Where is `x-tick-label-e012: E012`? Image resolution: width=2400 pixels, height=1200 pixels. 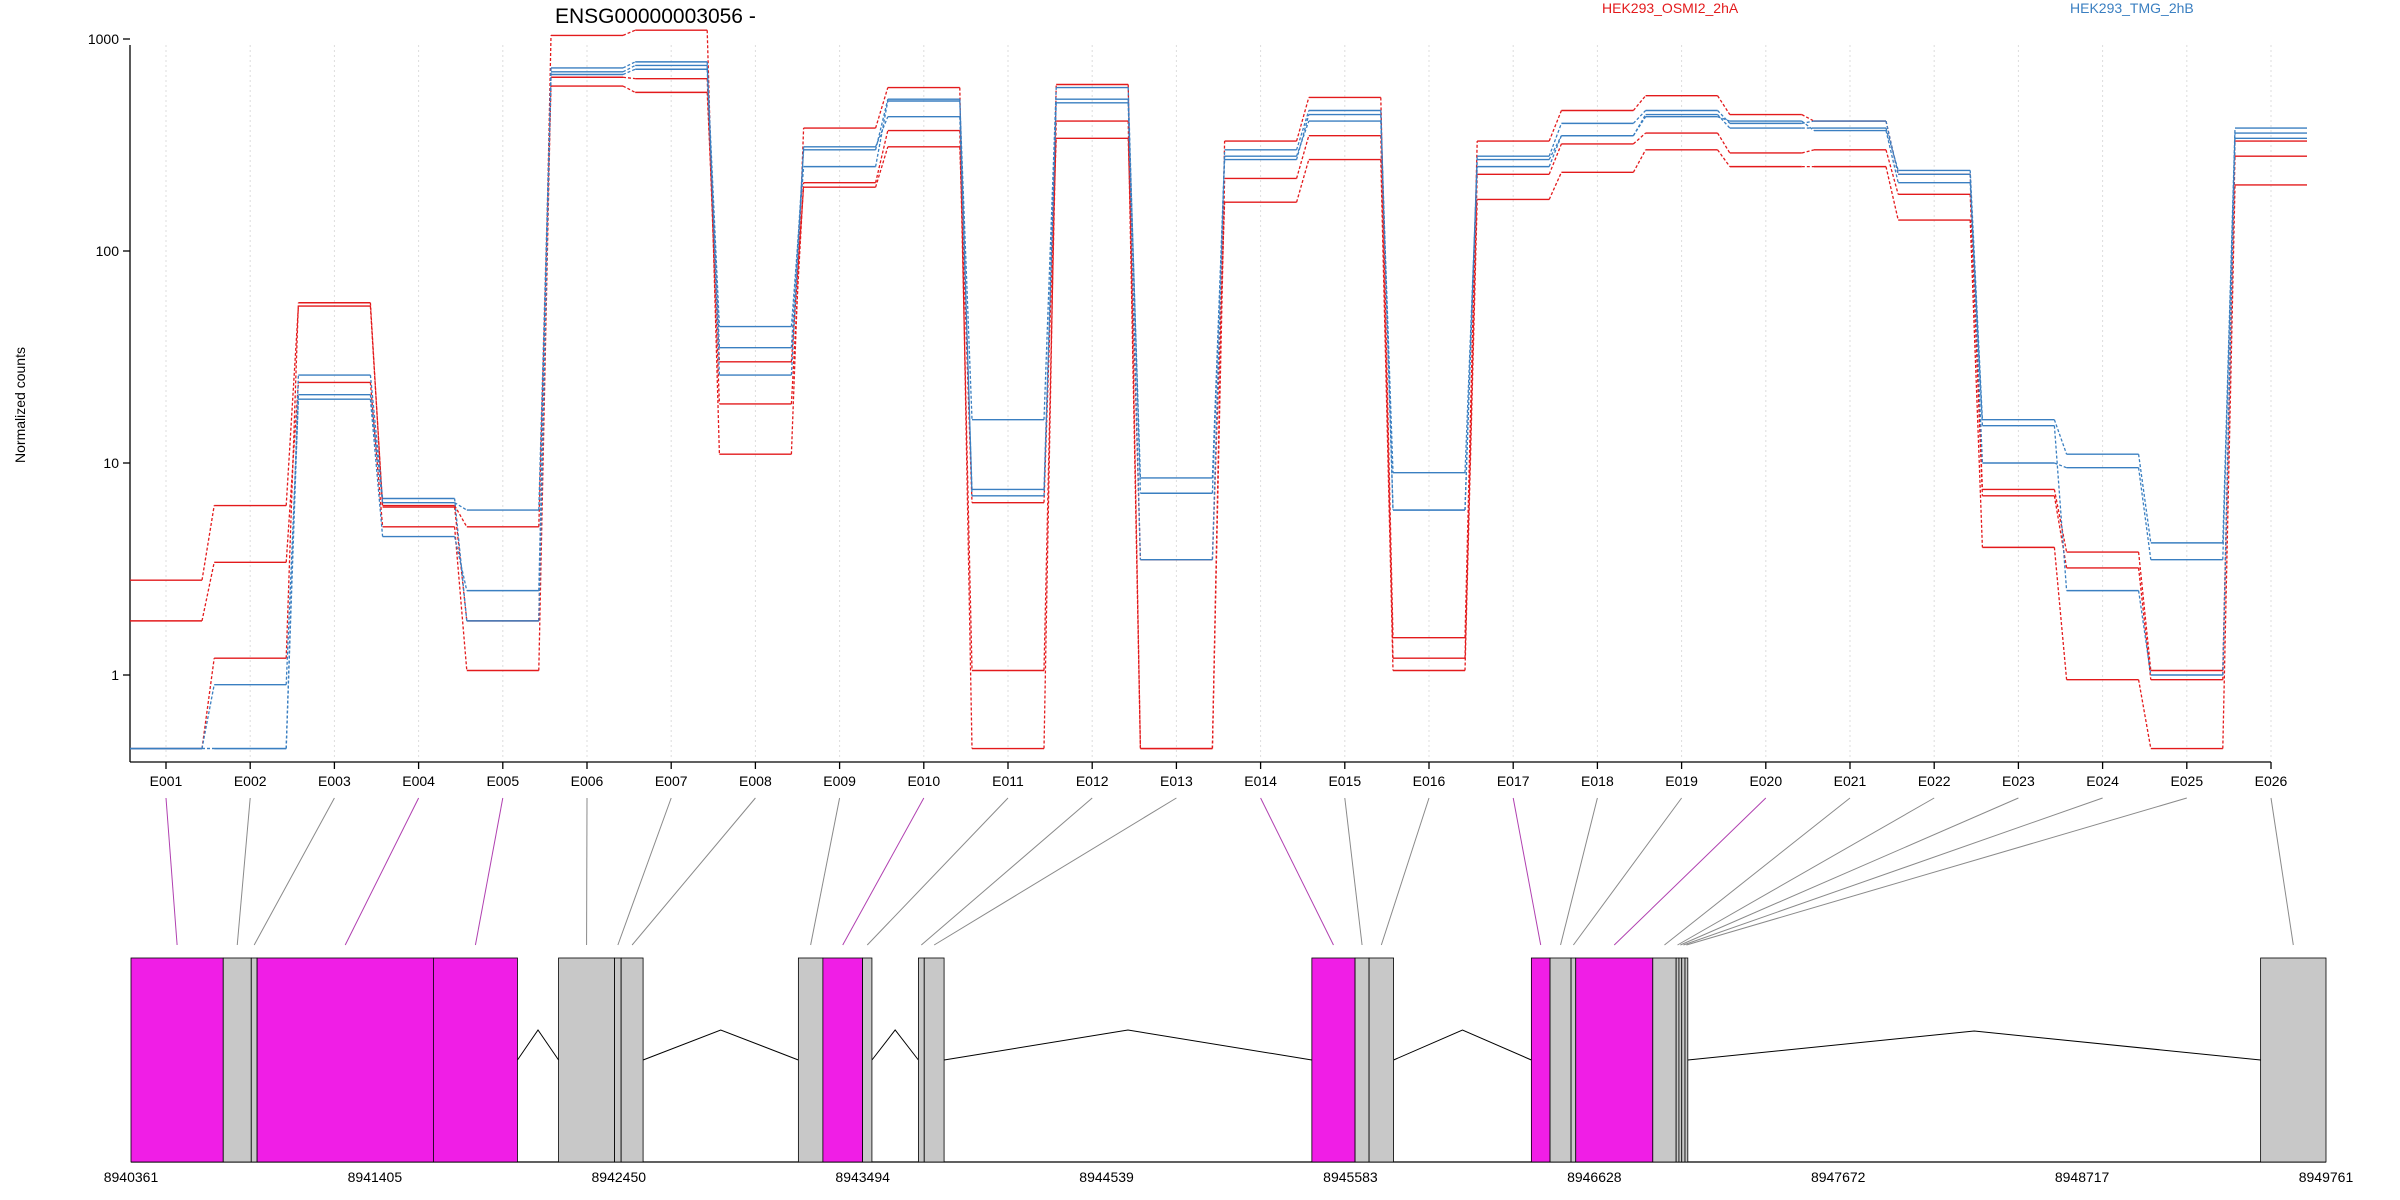 x-tick-label-e012: E012 is located at coordinates (1092, 781).